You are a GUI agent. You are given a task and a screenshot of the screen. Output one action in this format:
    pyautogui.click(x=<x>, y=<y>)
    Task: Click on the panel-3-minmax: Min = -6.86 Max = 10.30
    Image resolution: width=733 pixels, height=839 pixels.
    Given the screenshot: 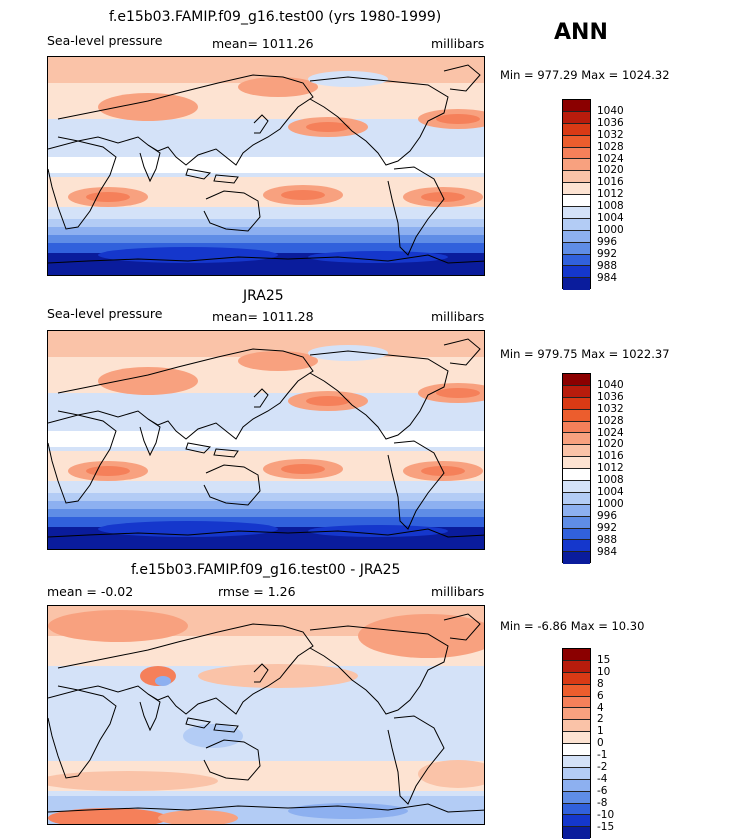 What is the action you would take?
    pyautogui.click(x=572, y=626)
    